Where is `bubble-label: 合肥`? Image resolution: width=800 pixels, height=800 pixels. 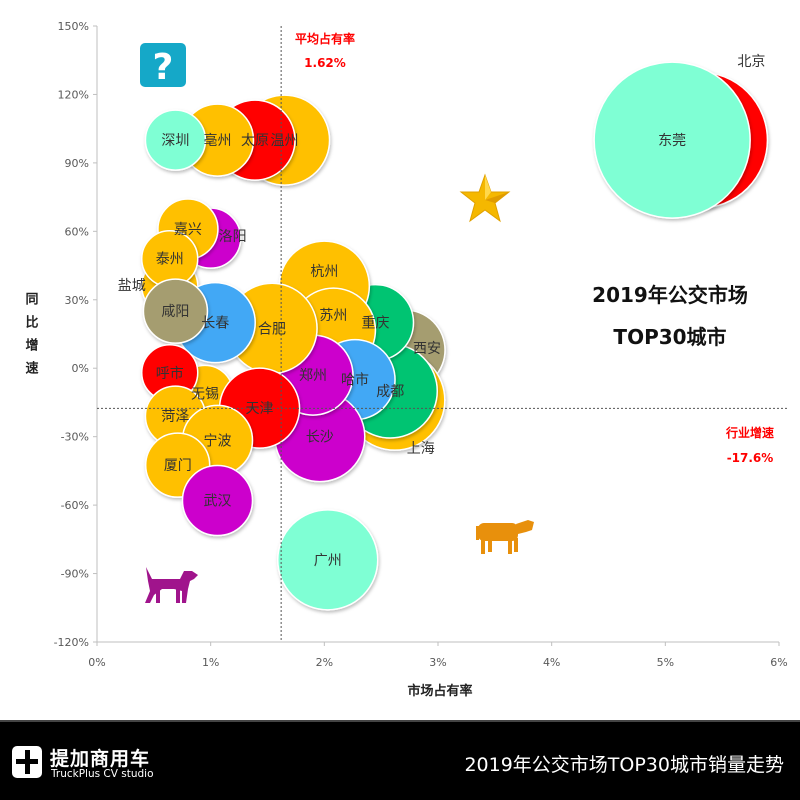
bubble-label: 合肥 is located at coordinates (272, 329).